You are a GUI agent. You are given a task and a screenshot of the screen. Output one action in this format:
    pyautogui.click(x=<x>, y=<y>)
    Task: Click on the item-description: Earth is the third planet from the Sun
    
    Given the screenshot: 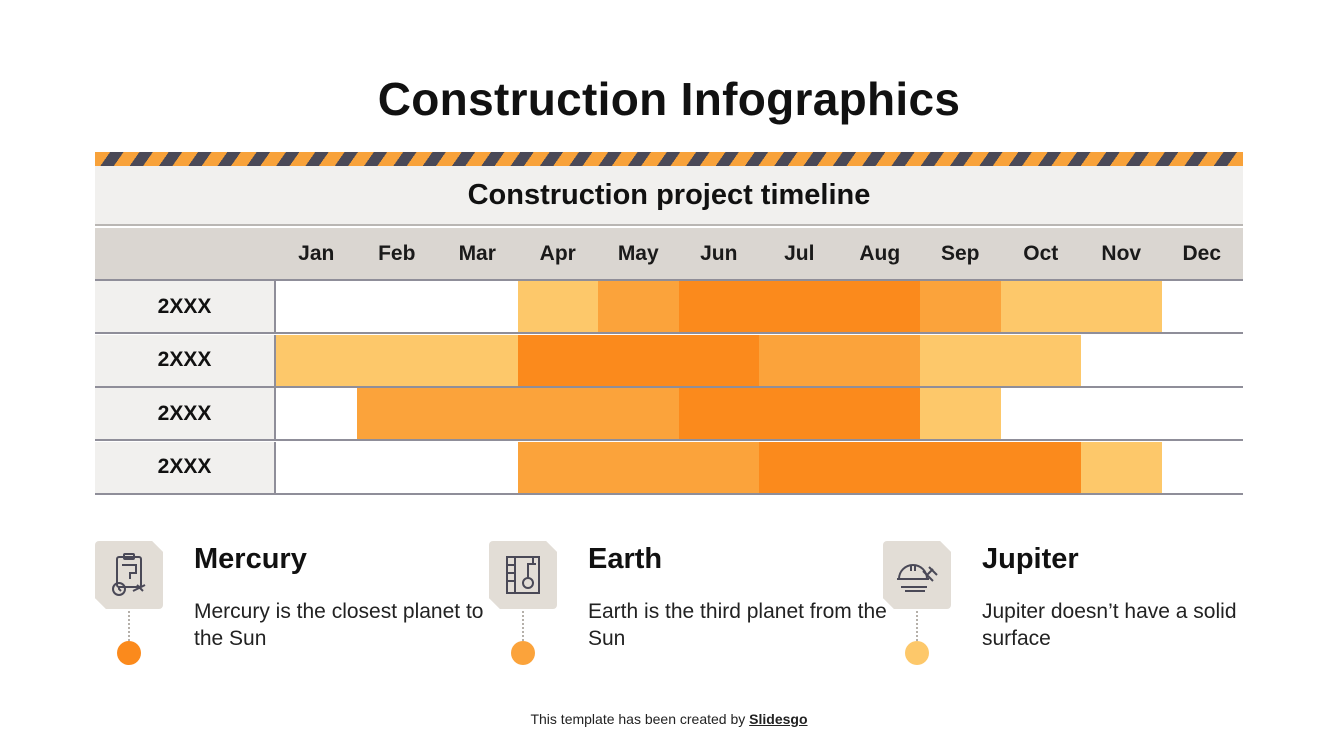 What is the action you would take?
    pyautogui.click(x=737, y=625)
    